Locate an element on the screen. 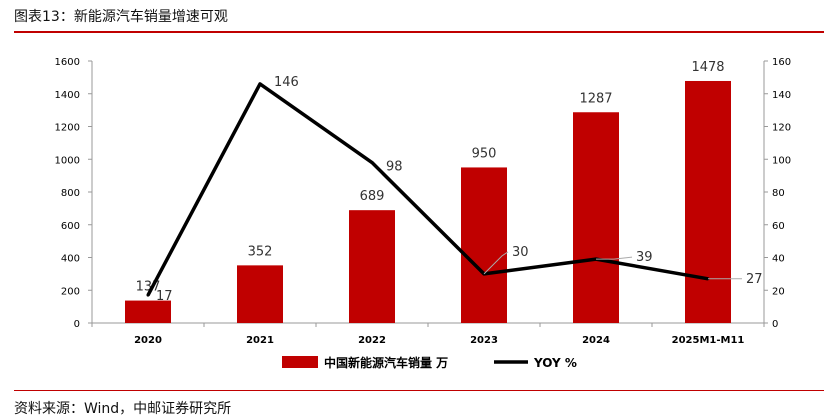 The image size is (838, 419). bar-2022 is located at coordinates (372, 266).